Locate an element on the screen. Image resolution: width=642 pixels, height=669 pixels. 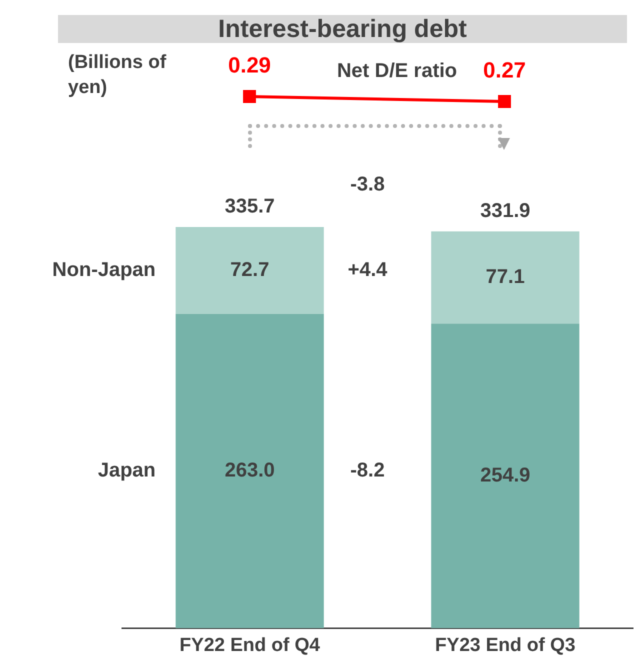
chart-title: Interest-bearing debt is located at coordinates (342, 29).